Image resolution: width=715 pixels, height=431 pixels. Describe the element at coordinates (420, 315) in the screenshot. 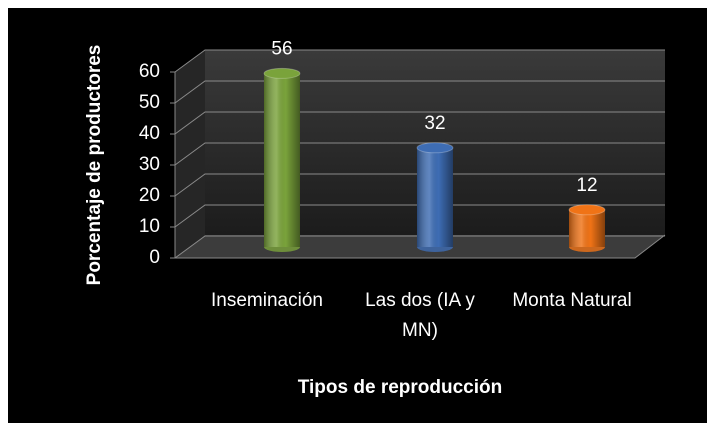

I see `x-tick-label: Las dos (IA y MN)` at that location.